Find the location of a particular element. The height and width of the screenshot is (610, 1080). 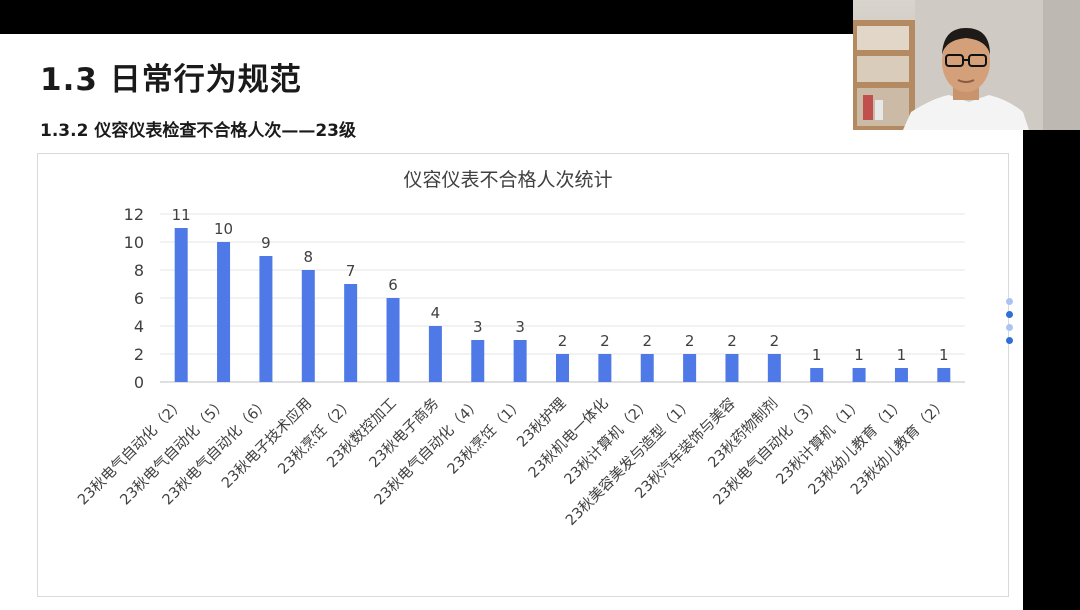

y-tick-label: 12 is located at coordinates (134, 214).